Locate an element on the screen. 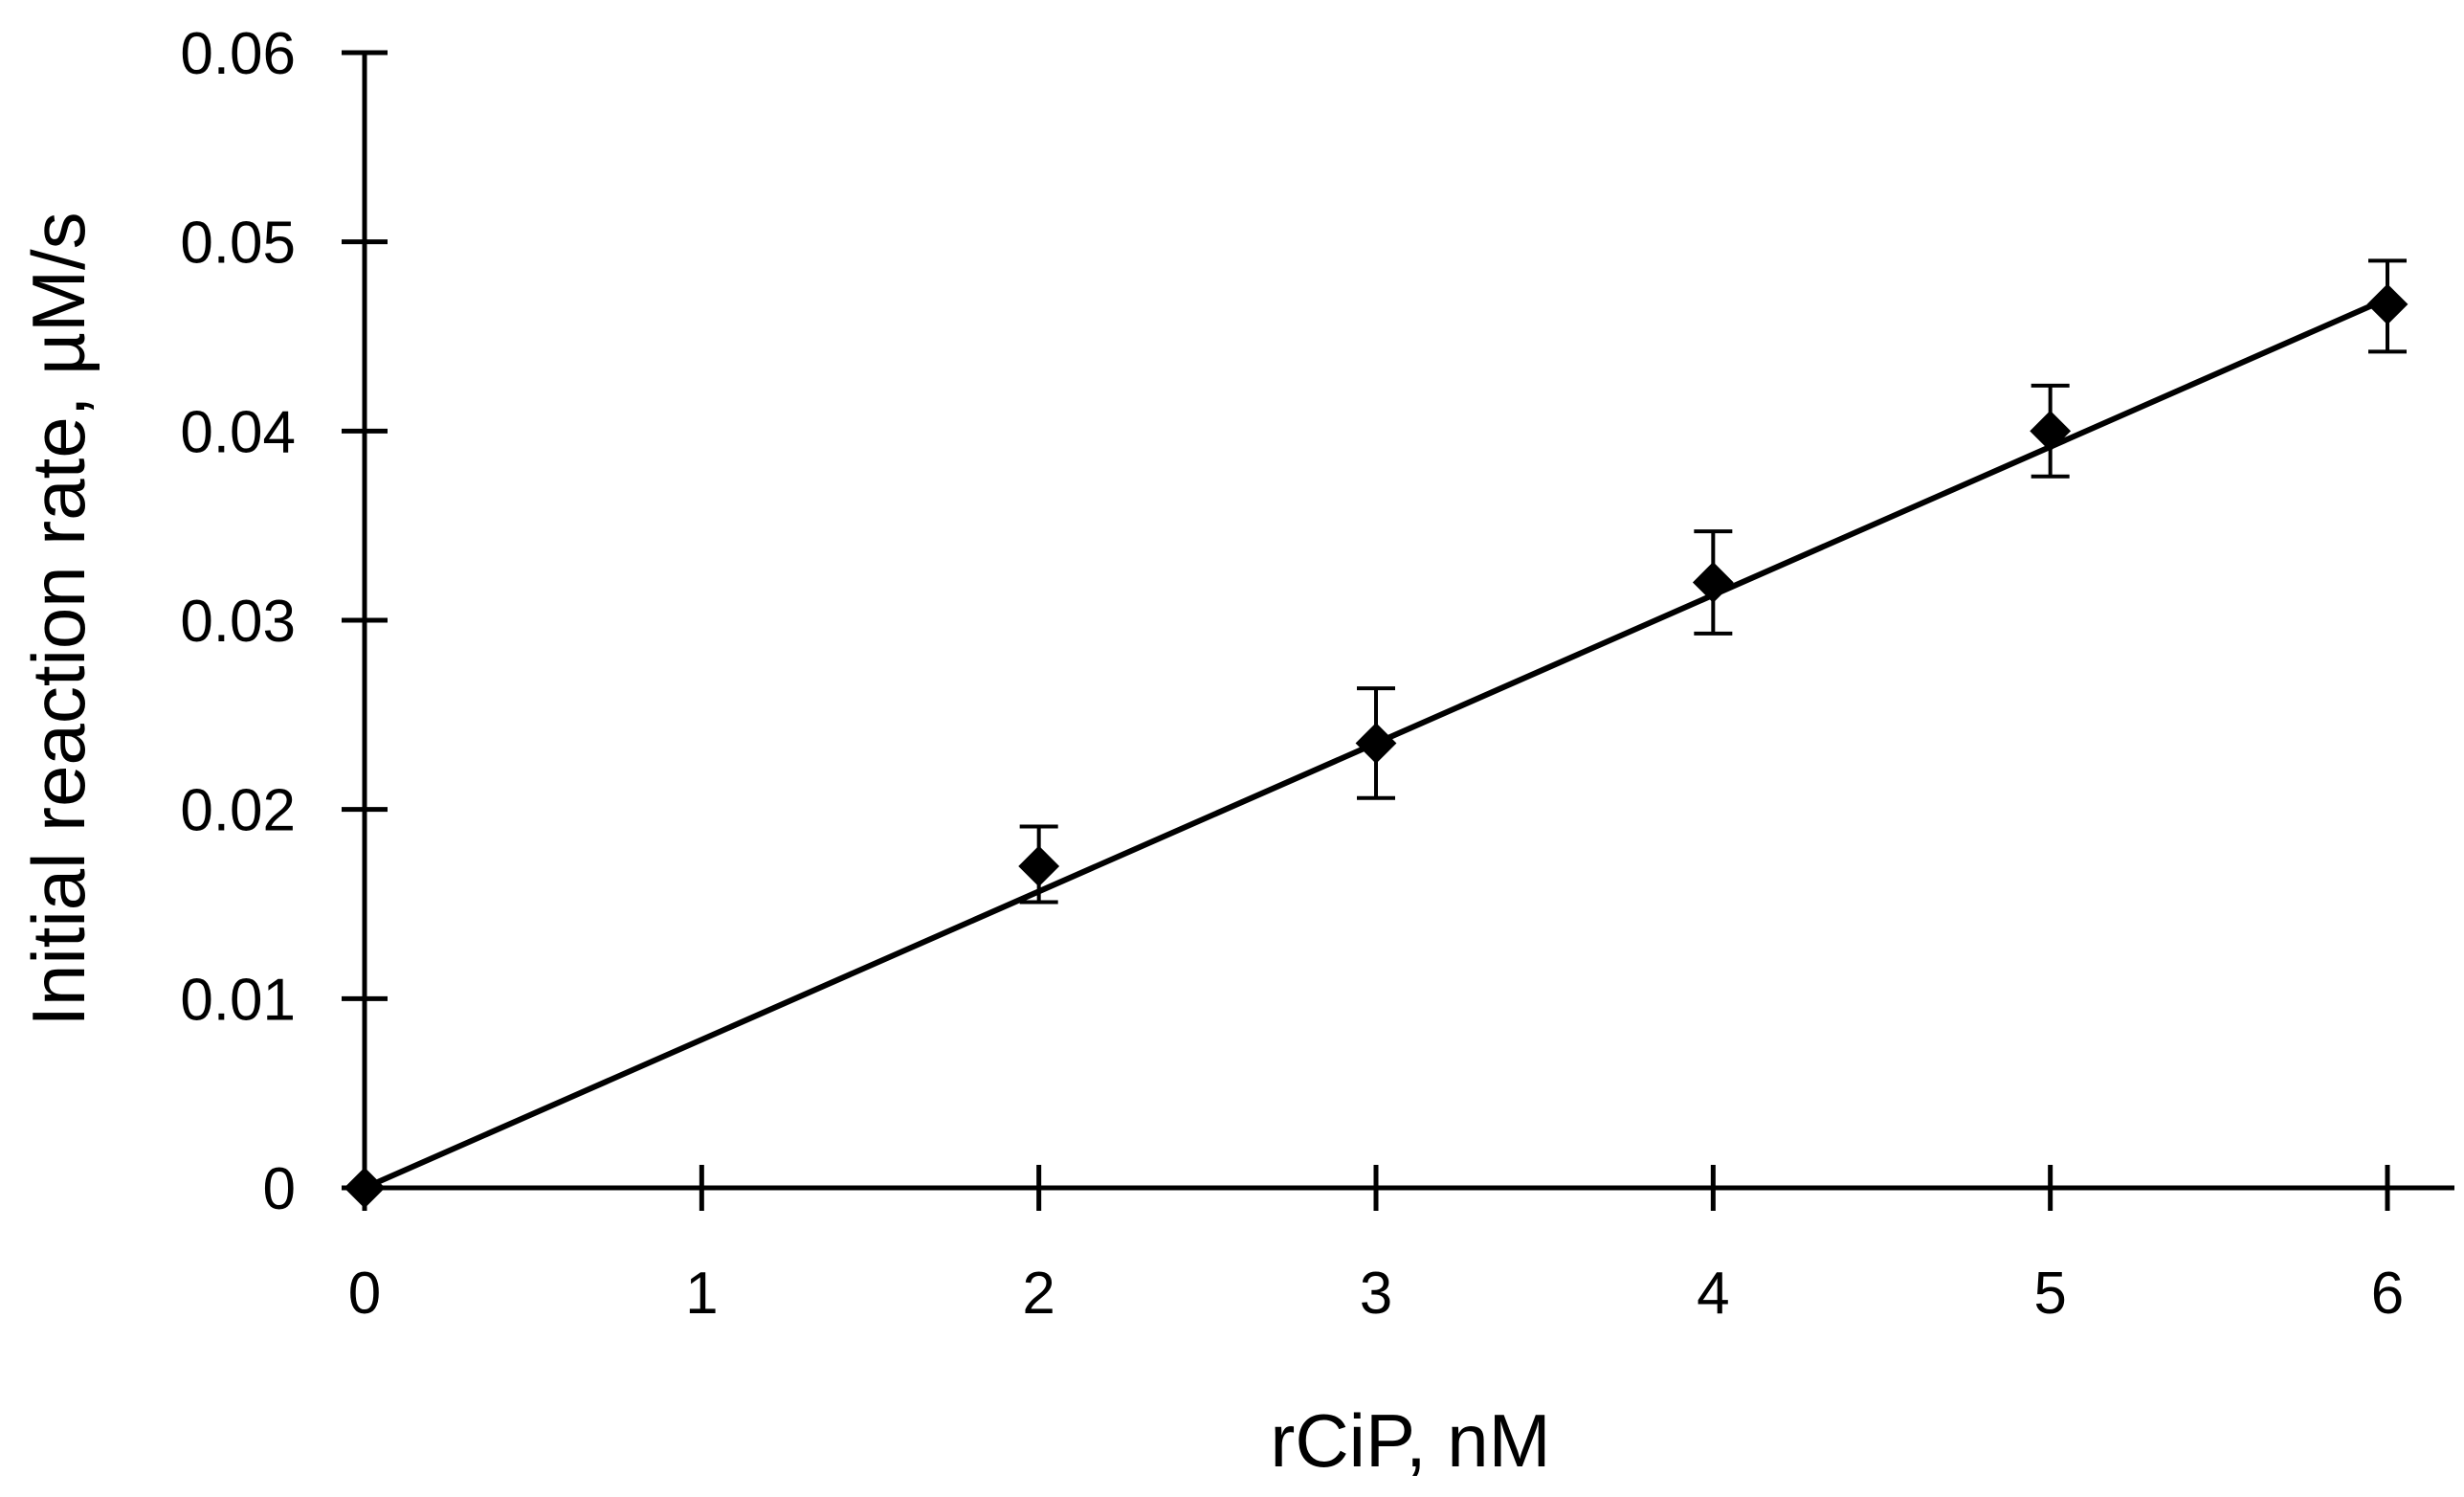  x-tick-label: 5 is located at coordinates (2049, 1294).